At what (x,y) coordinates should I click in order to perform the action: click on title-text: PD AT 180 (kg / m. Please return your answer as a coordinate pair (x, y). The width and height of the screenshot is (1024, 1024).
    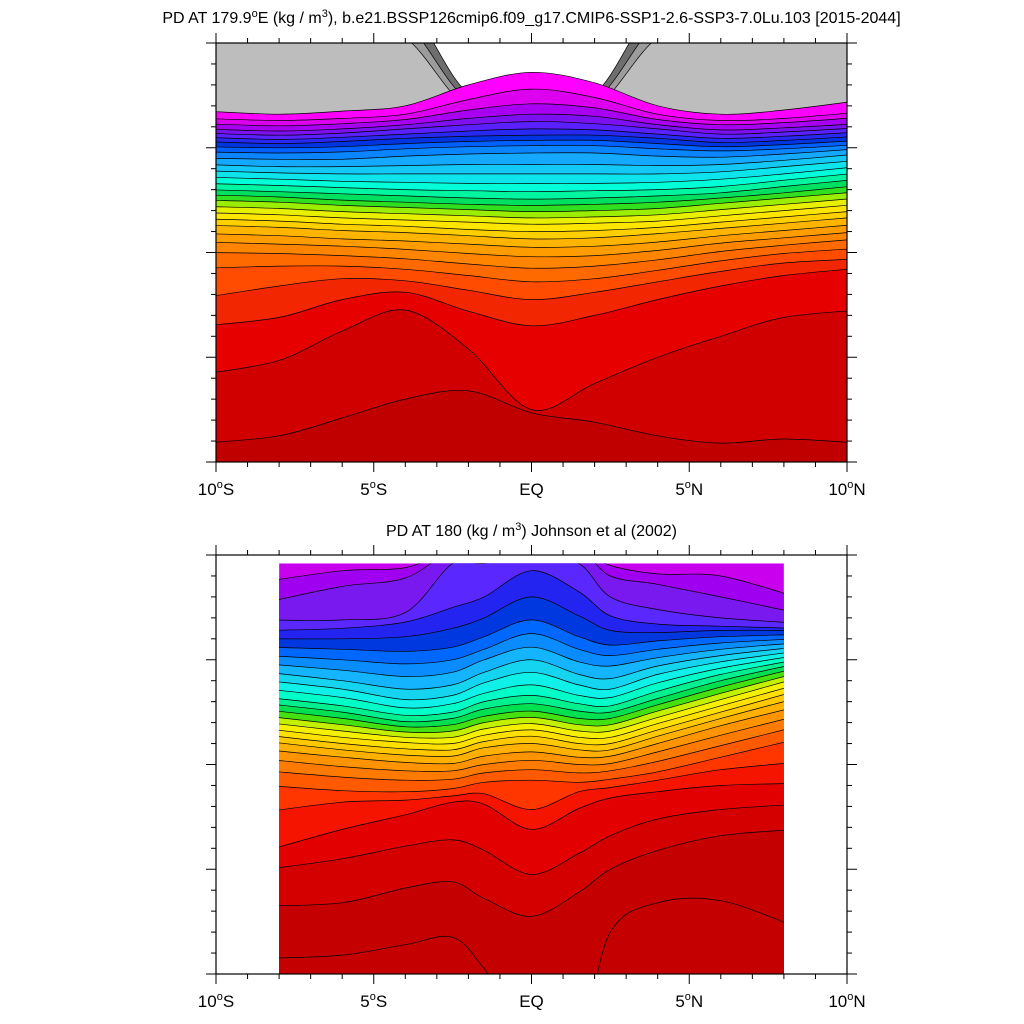
    Looking at the image, I should click on (450, 531).